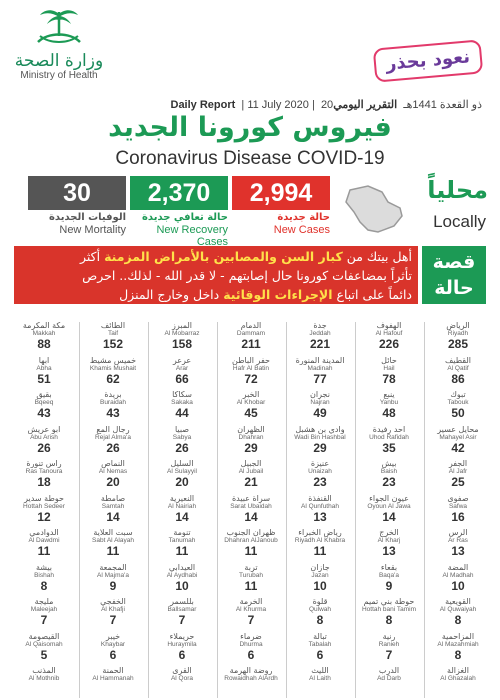  Describe the element at coordinates (251, 585) in the screenshot. I see `city-case-count: 11` at that location.